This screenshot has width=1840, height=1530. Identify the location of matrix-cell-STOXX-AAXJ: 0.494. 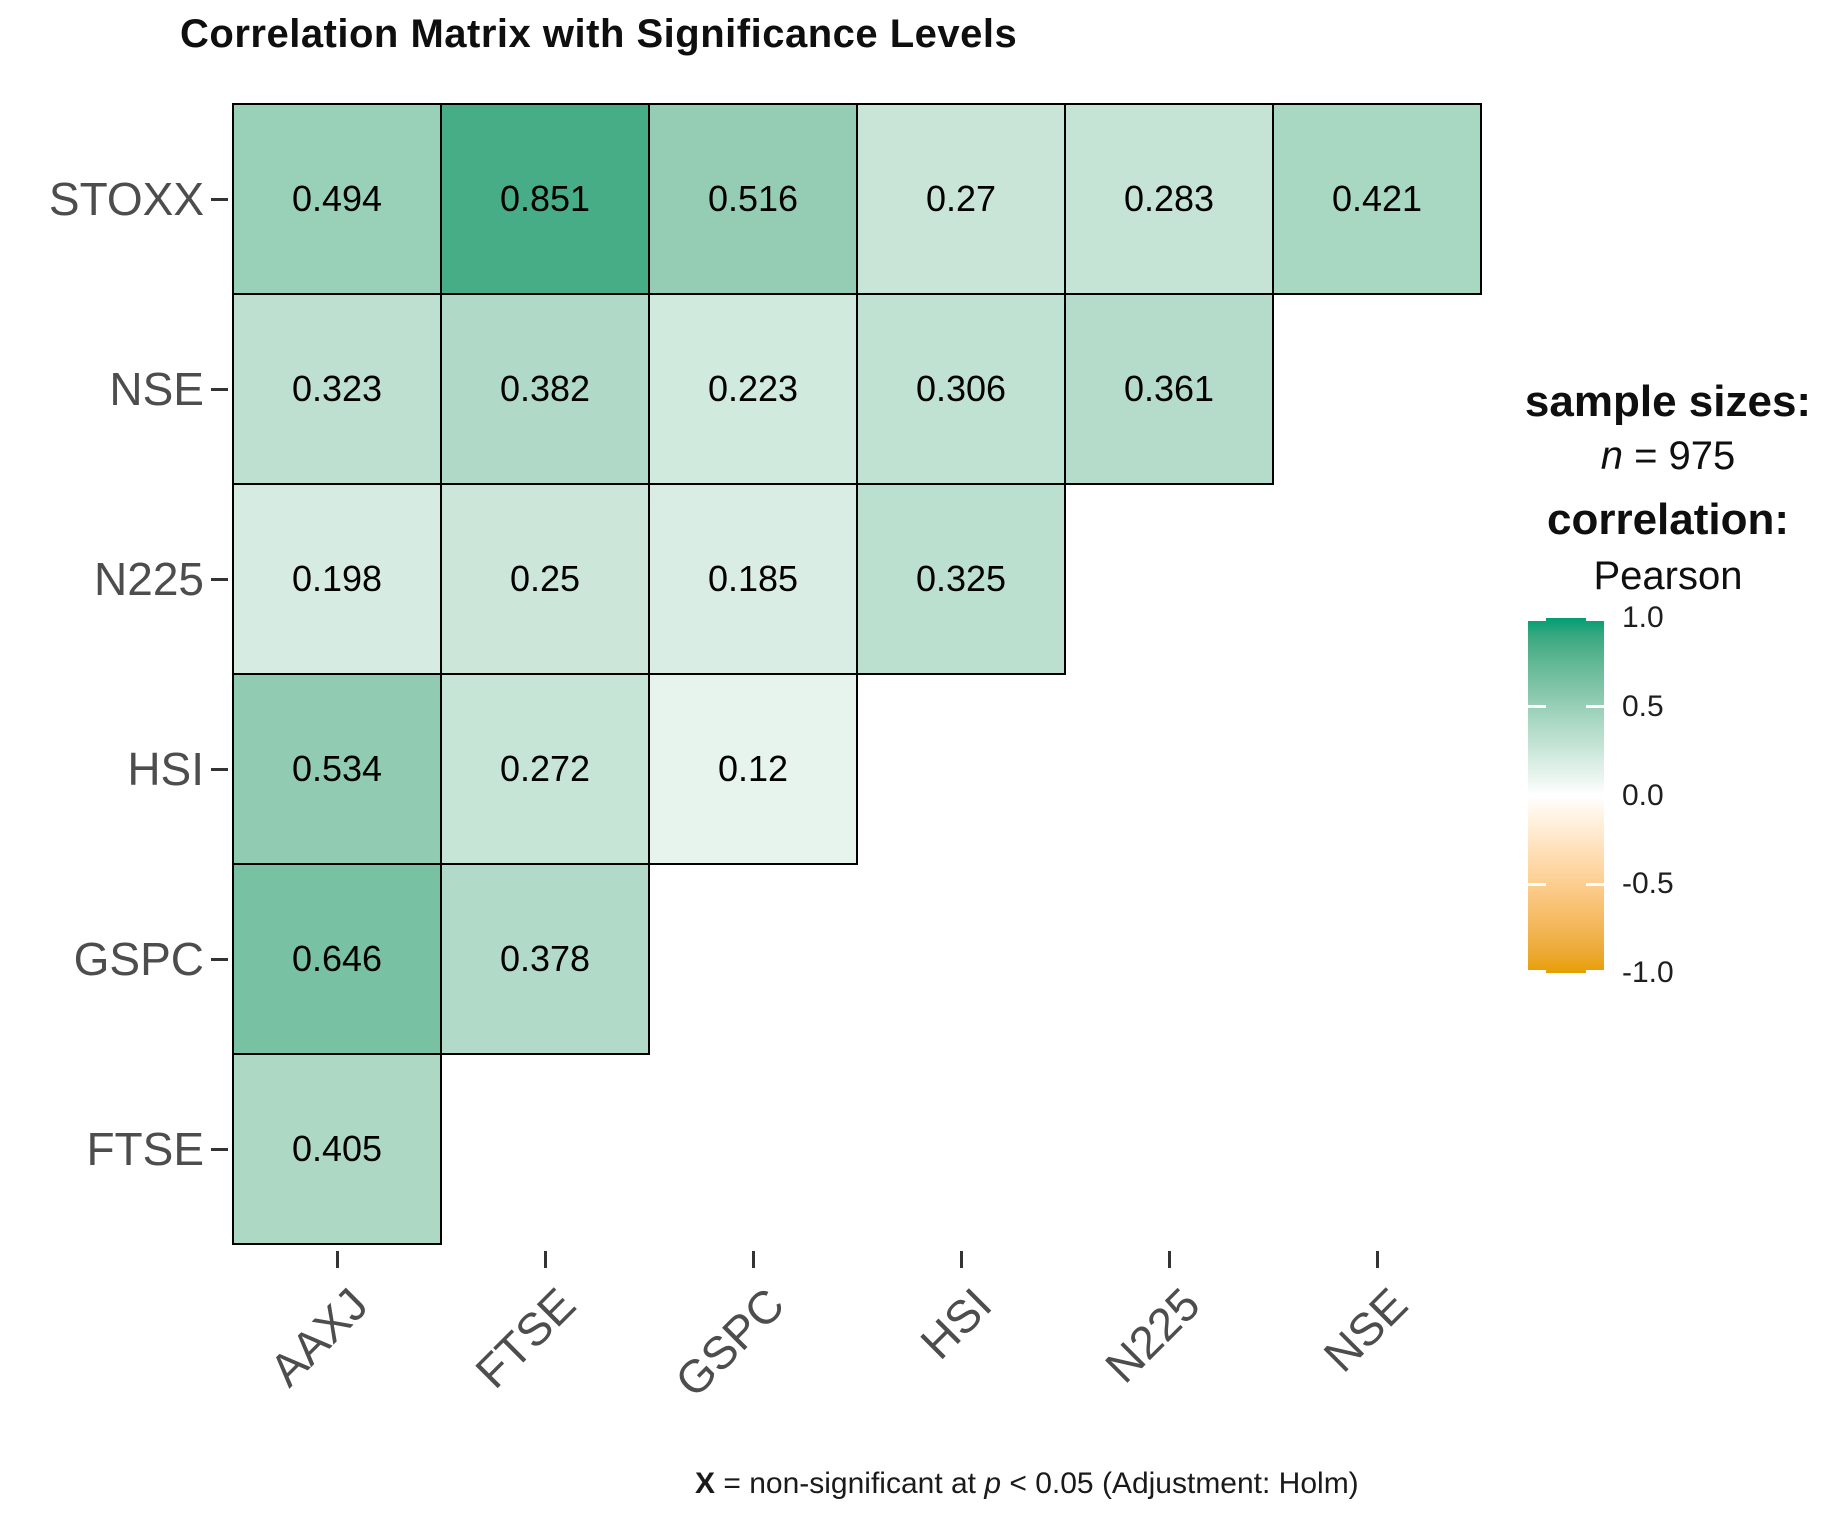
(337, 199).